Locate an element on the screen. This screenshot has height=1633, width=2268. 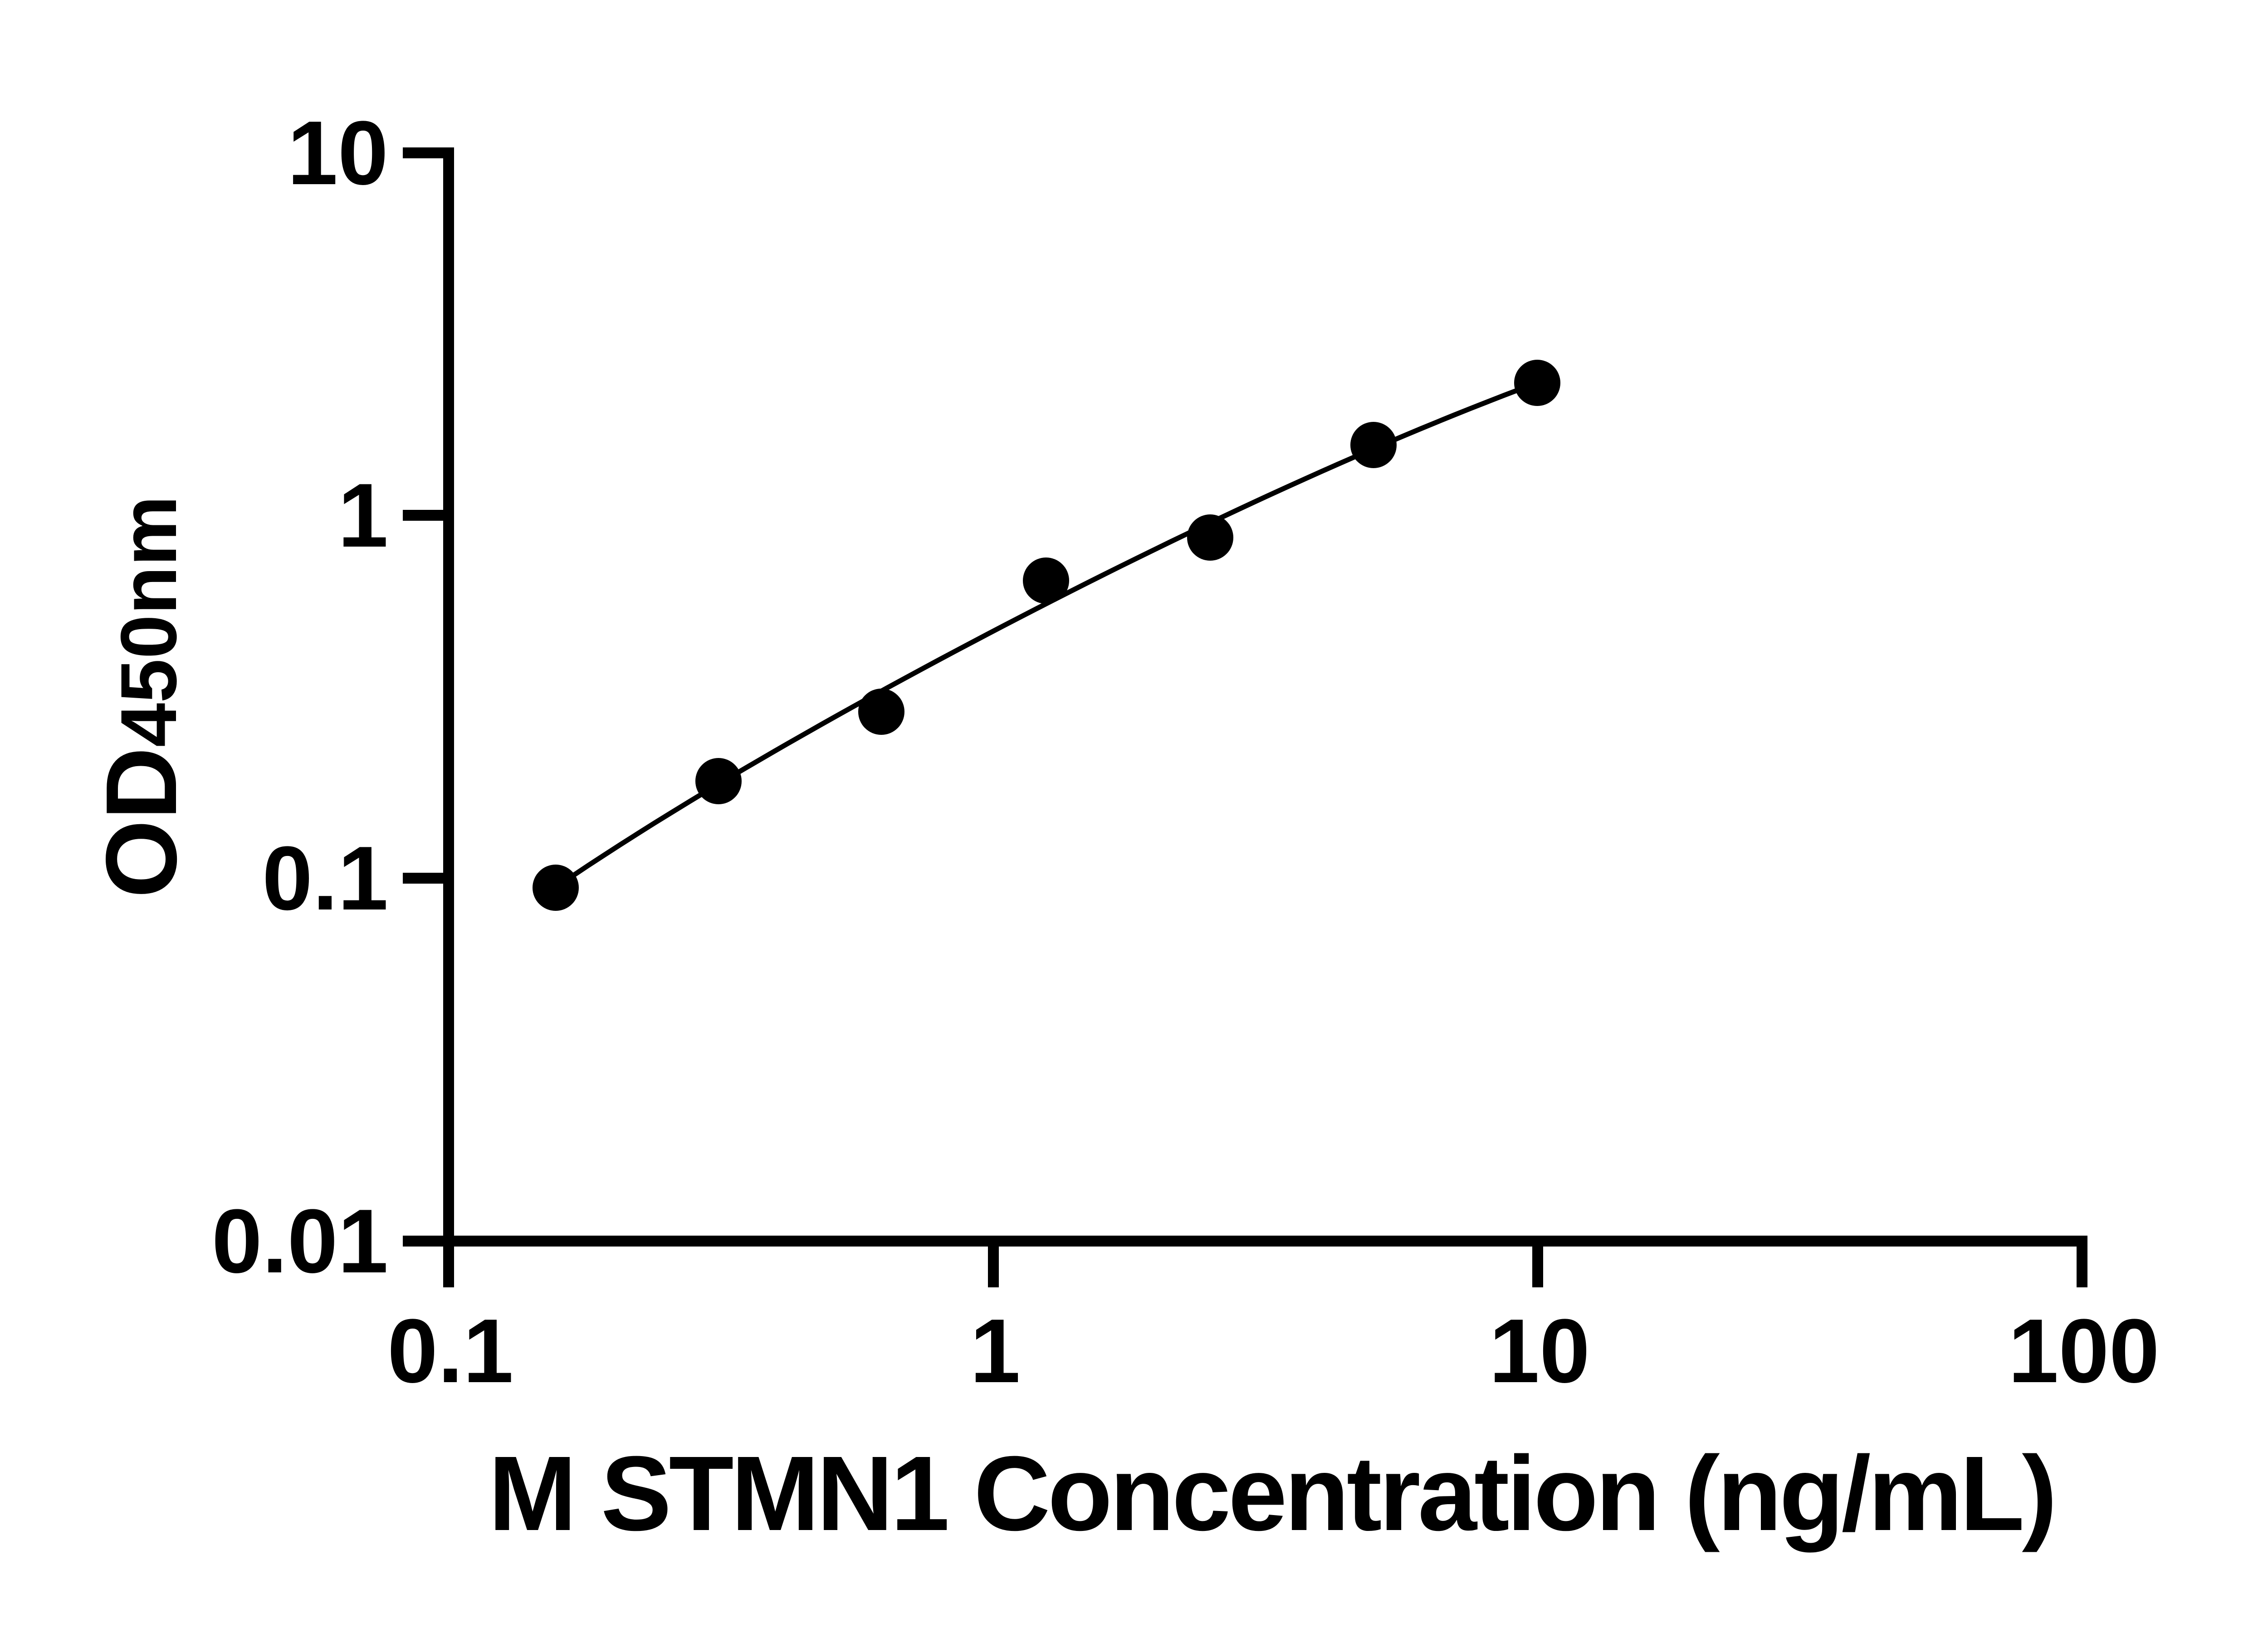
svg-text: 100 is located at coordinates (2084, 1351).